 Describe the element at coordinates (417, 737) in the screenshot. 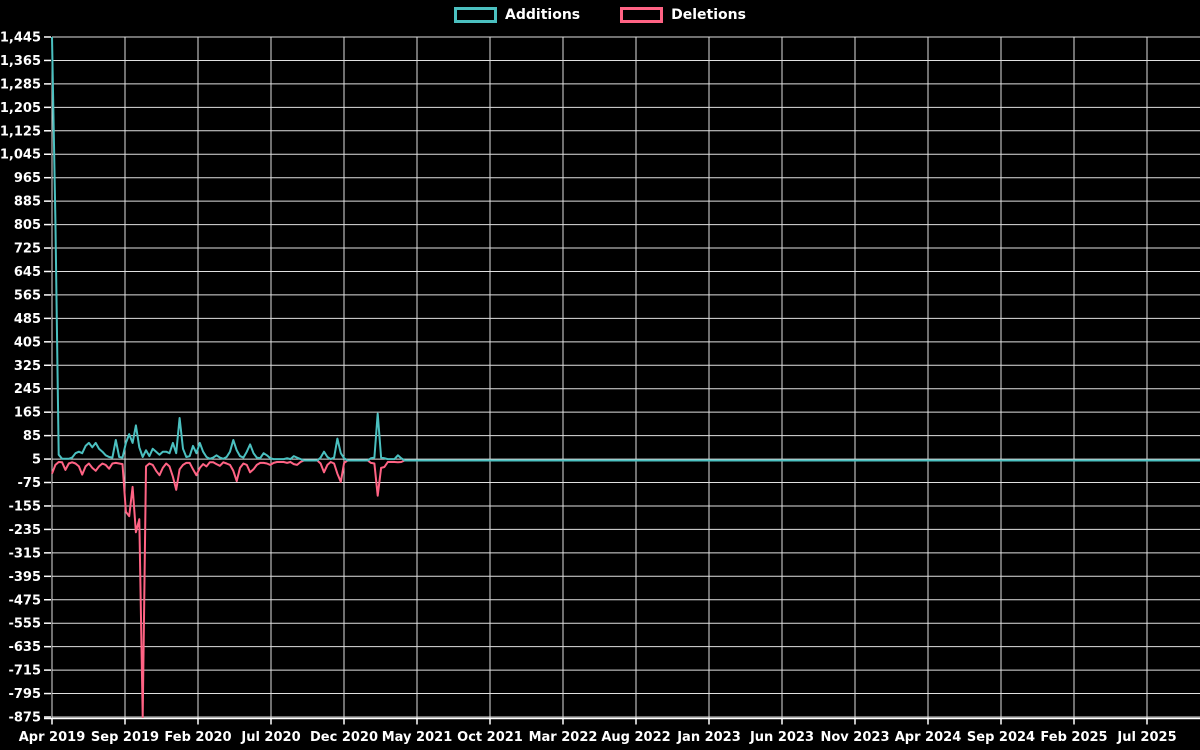

I see `x-tick-label: May 2021` at that location.